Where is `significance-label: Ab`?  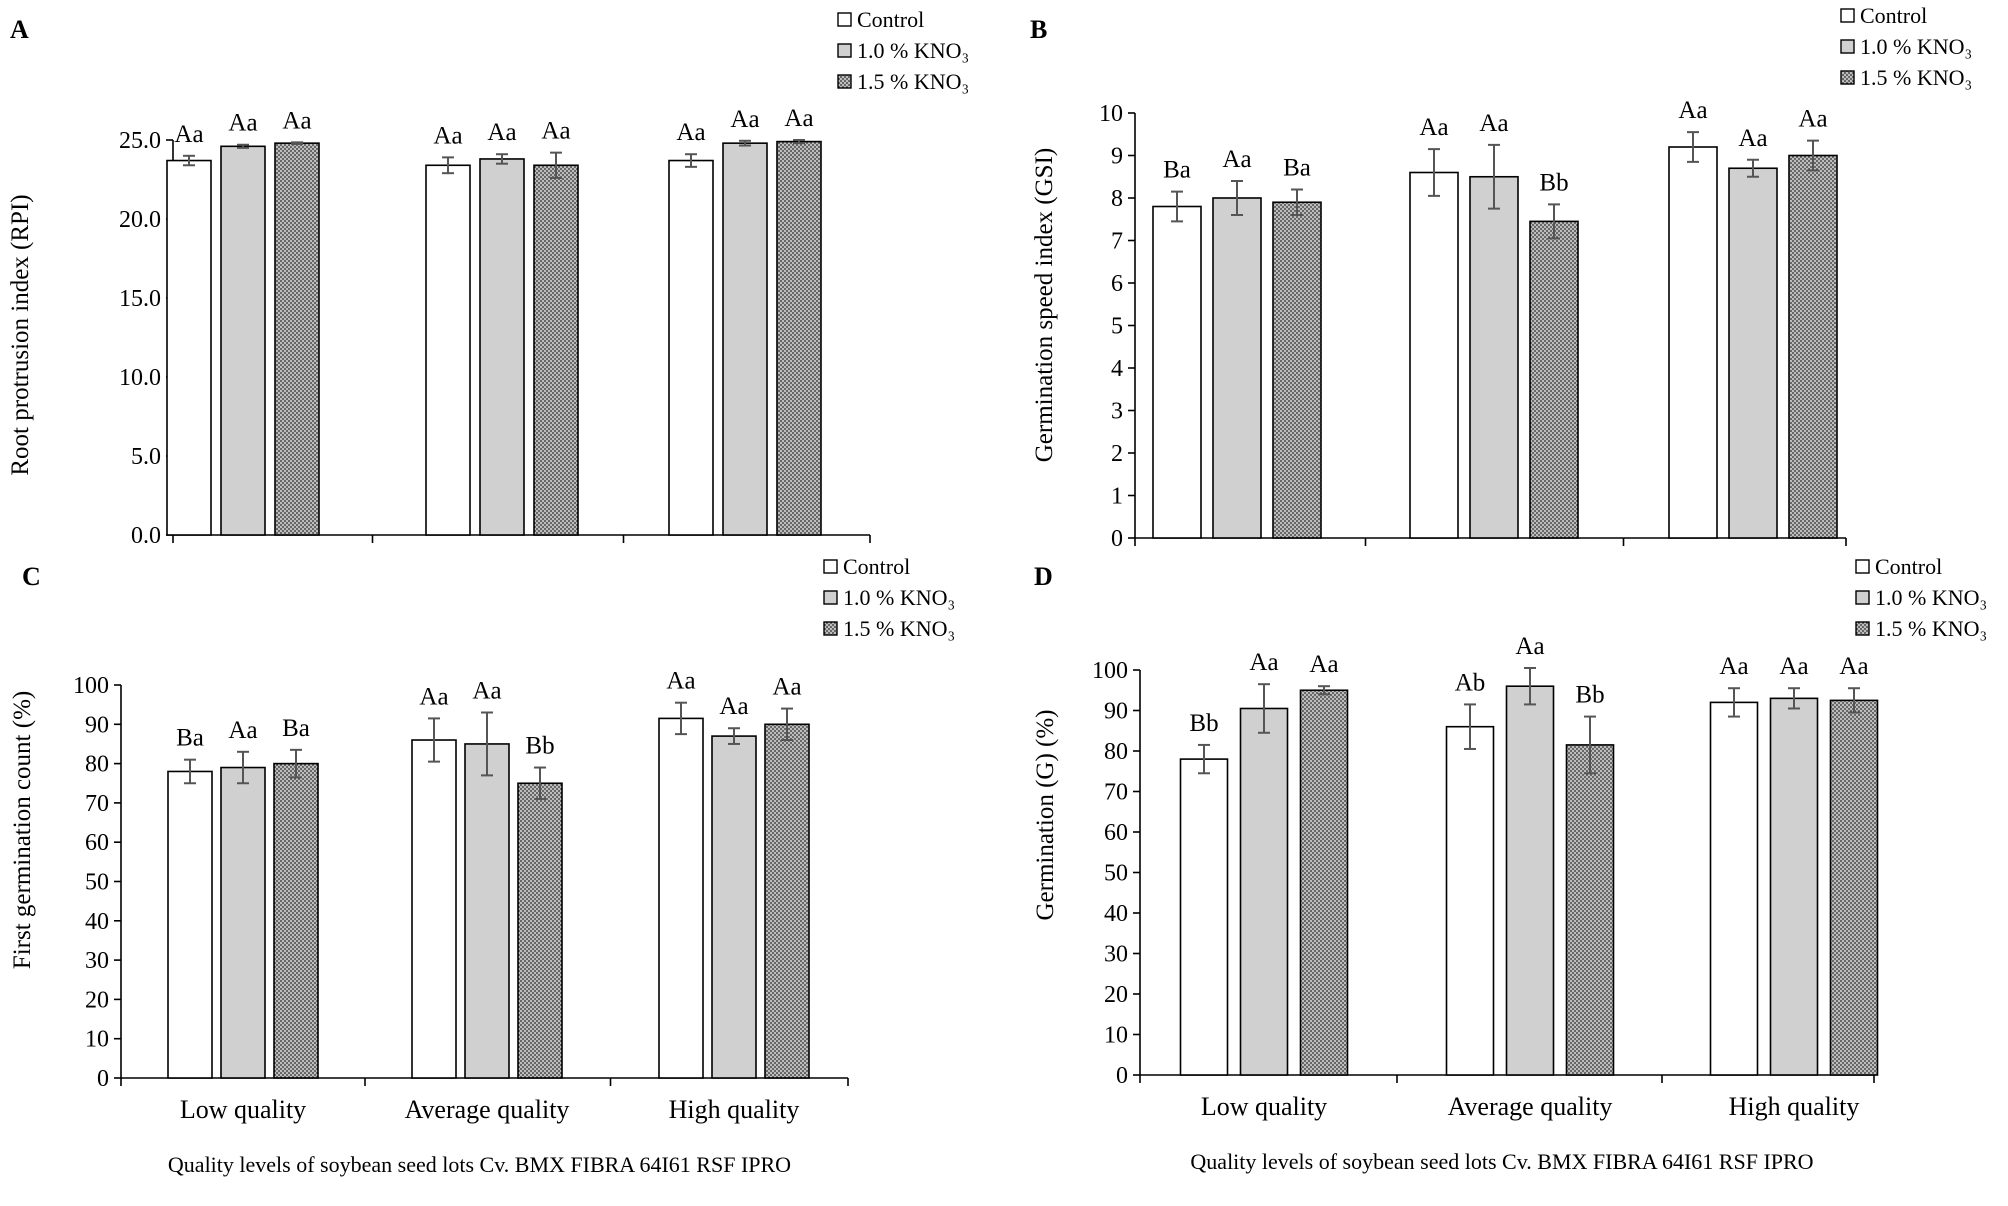
significance-label: Ab is located at coordinates (1470, 682).